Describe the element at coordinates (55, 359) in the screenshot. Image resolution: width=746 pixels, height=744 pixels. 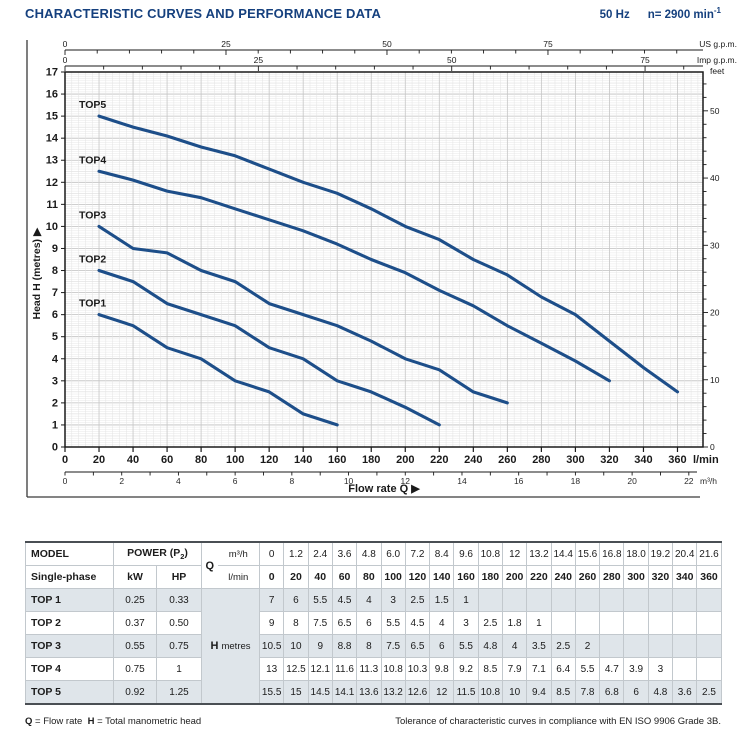
I see `y-tick-label: 4` at that location.